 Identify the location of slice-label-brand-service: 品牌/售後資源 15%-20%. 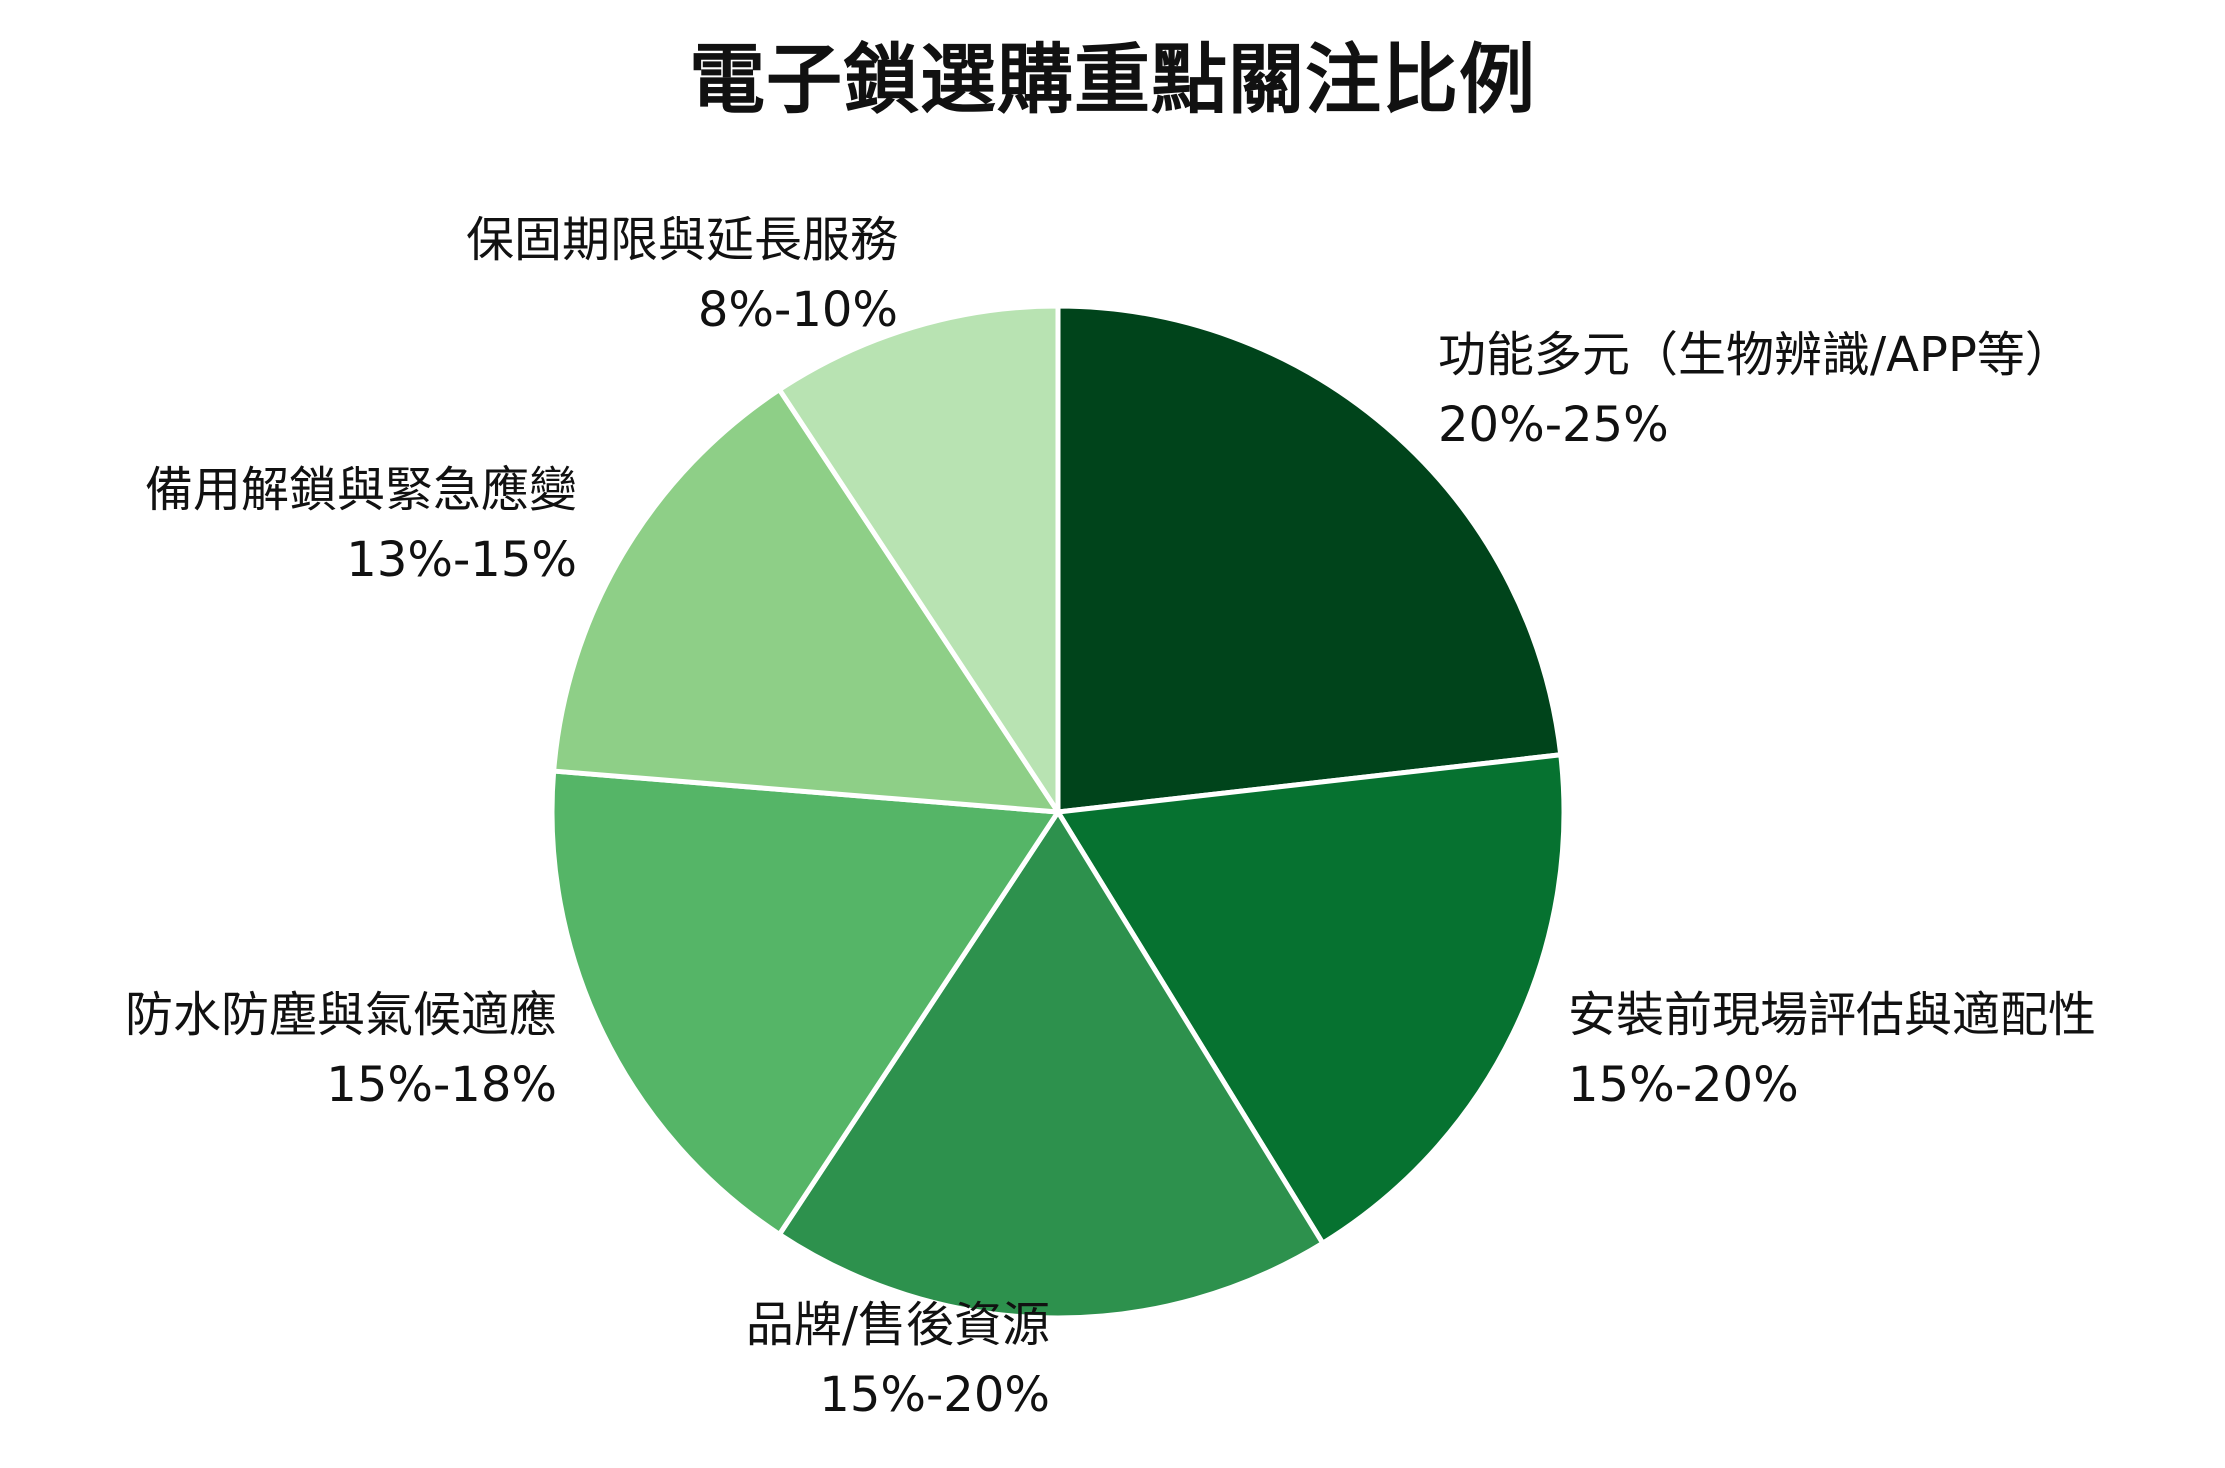
(898, 1360).